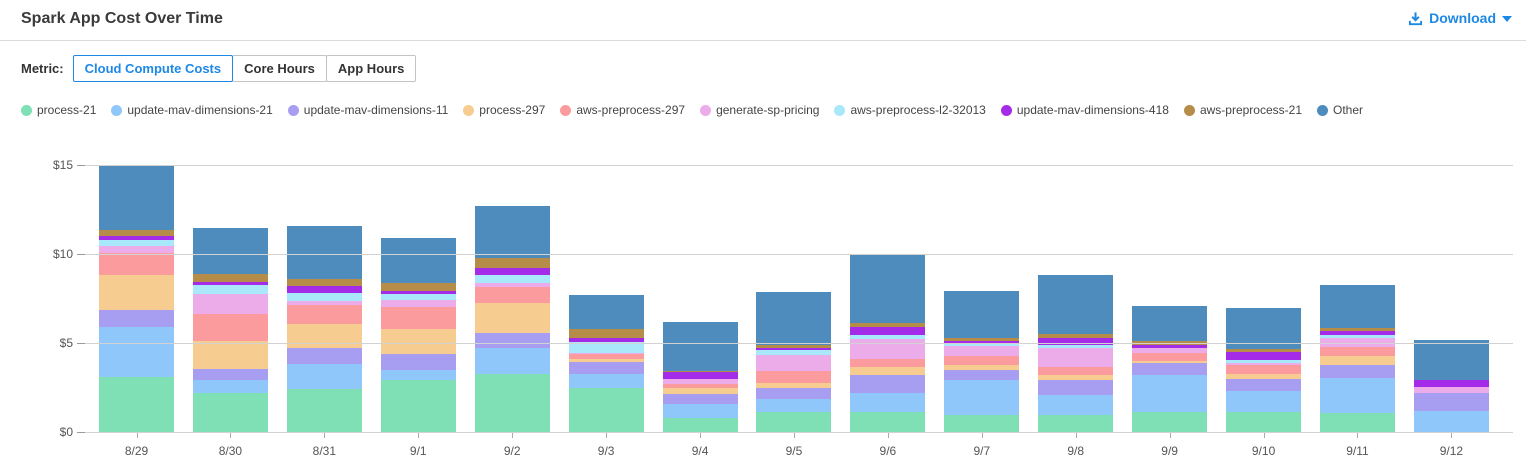 Image resolution: width=1526 pixels, height=461 pixels. Describe the element at coordinates (192, 110) in the screenshot. I see `legend-item-update-mav-dimensions-21: update-mav-dimensions-21` at that location.